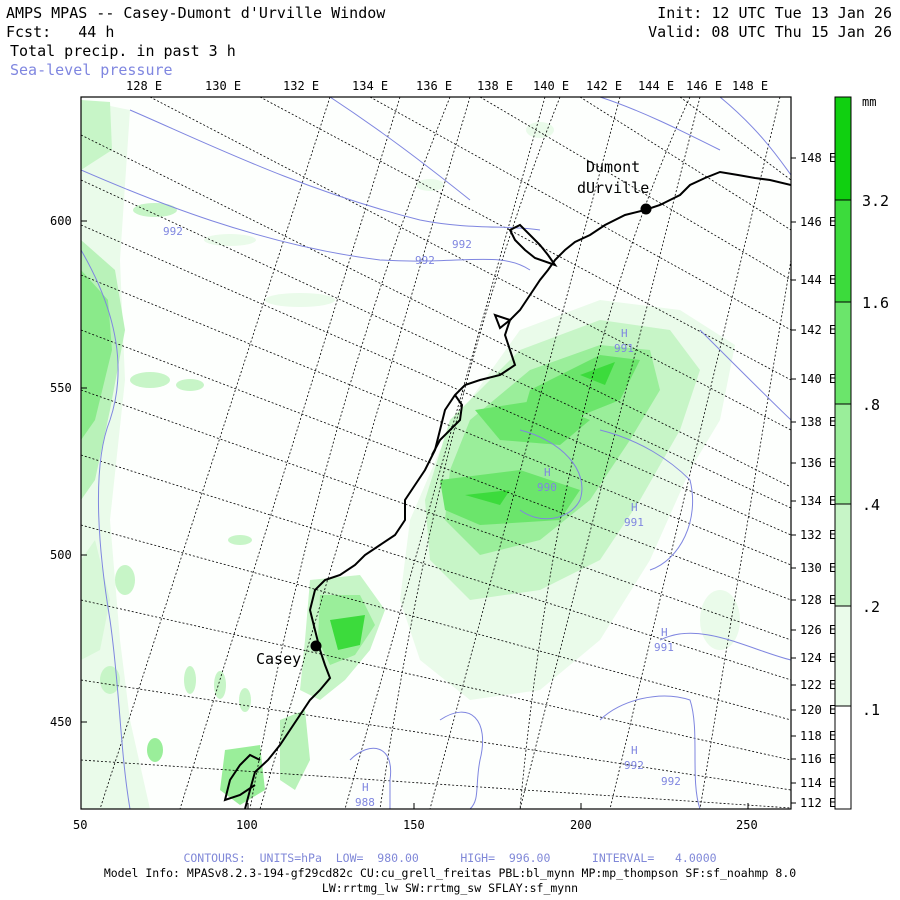 The width and height of the screenshot is (900, 900). I want to click on right-axis-label: 138 E, so click(818, 422).